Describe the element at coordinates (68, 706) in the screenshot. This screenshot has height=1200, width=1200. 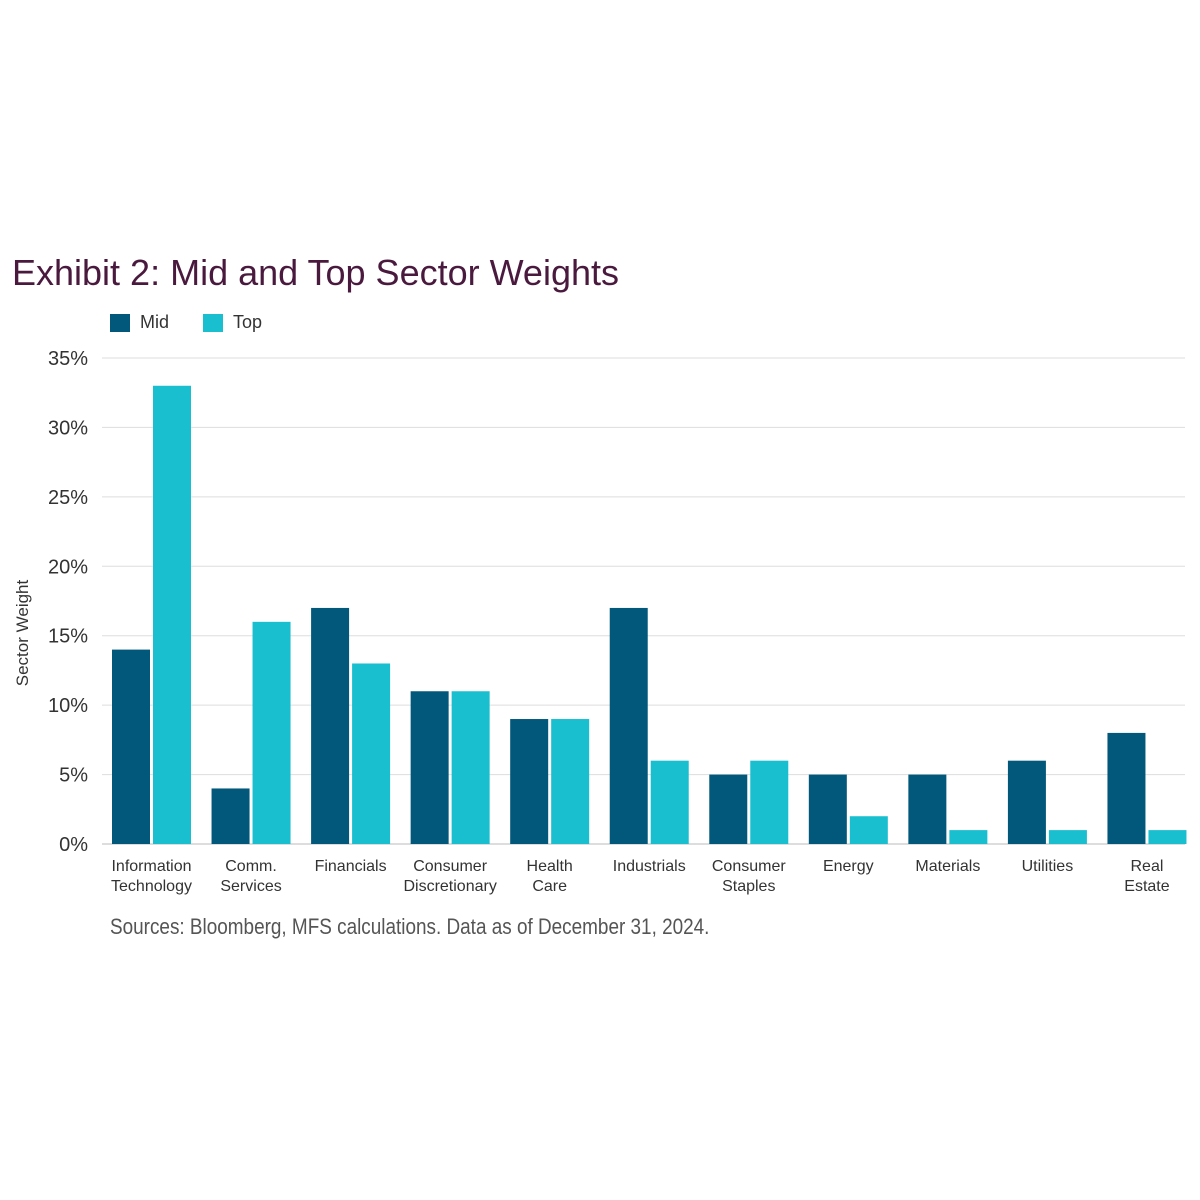
I see `y-tick-label: 10%` at that location.